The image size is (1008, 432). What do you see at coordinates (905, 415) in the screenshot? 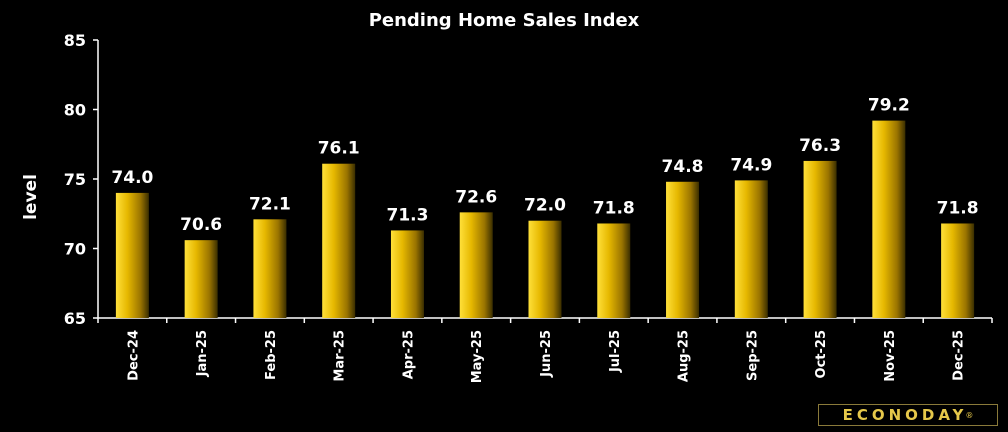
I see `brand-name: ECONODAY` at bounding box center [905, 415].